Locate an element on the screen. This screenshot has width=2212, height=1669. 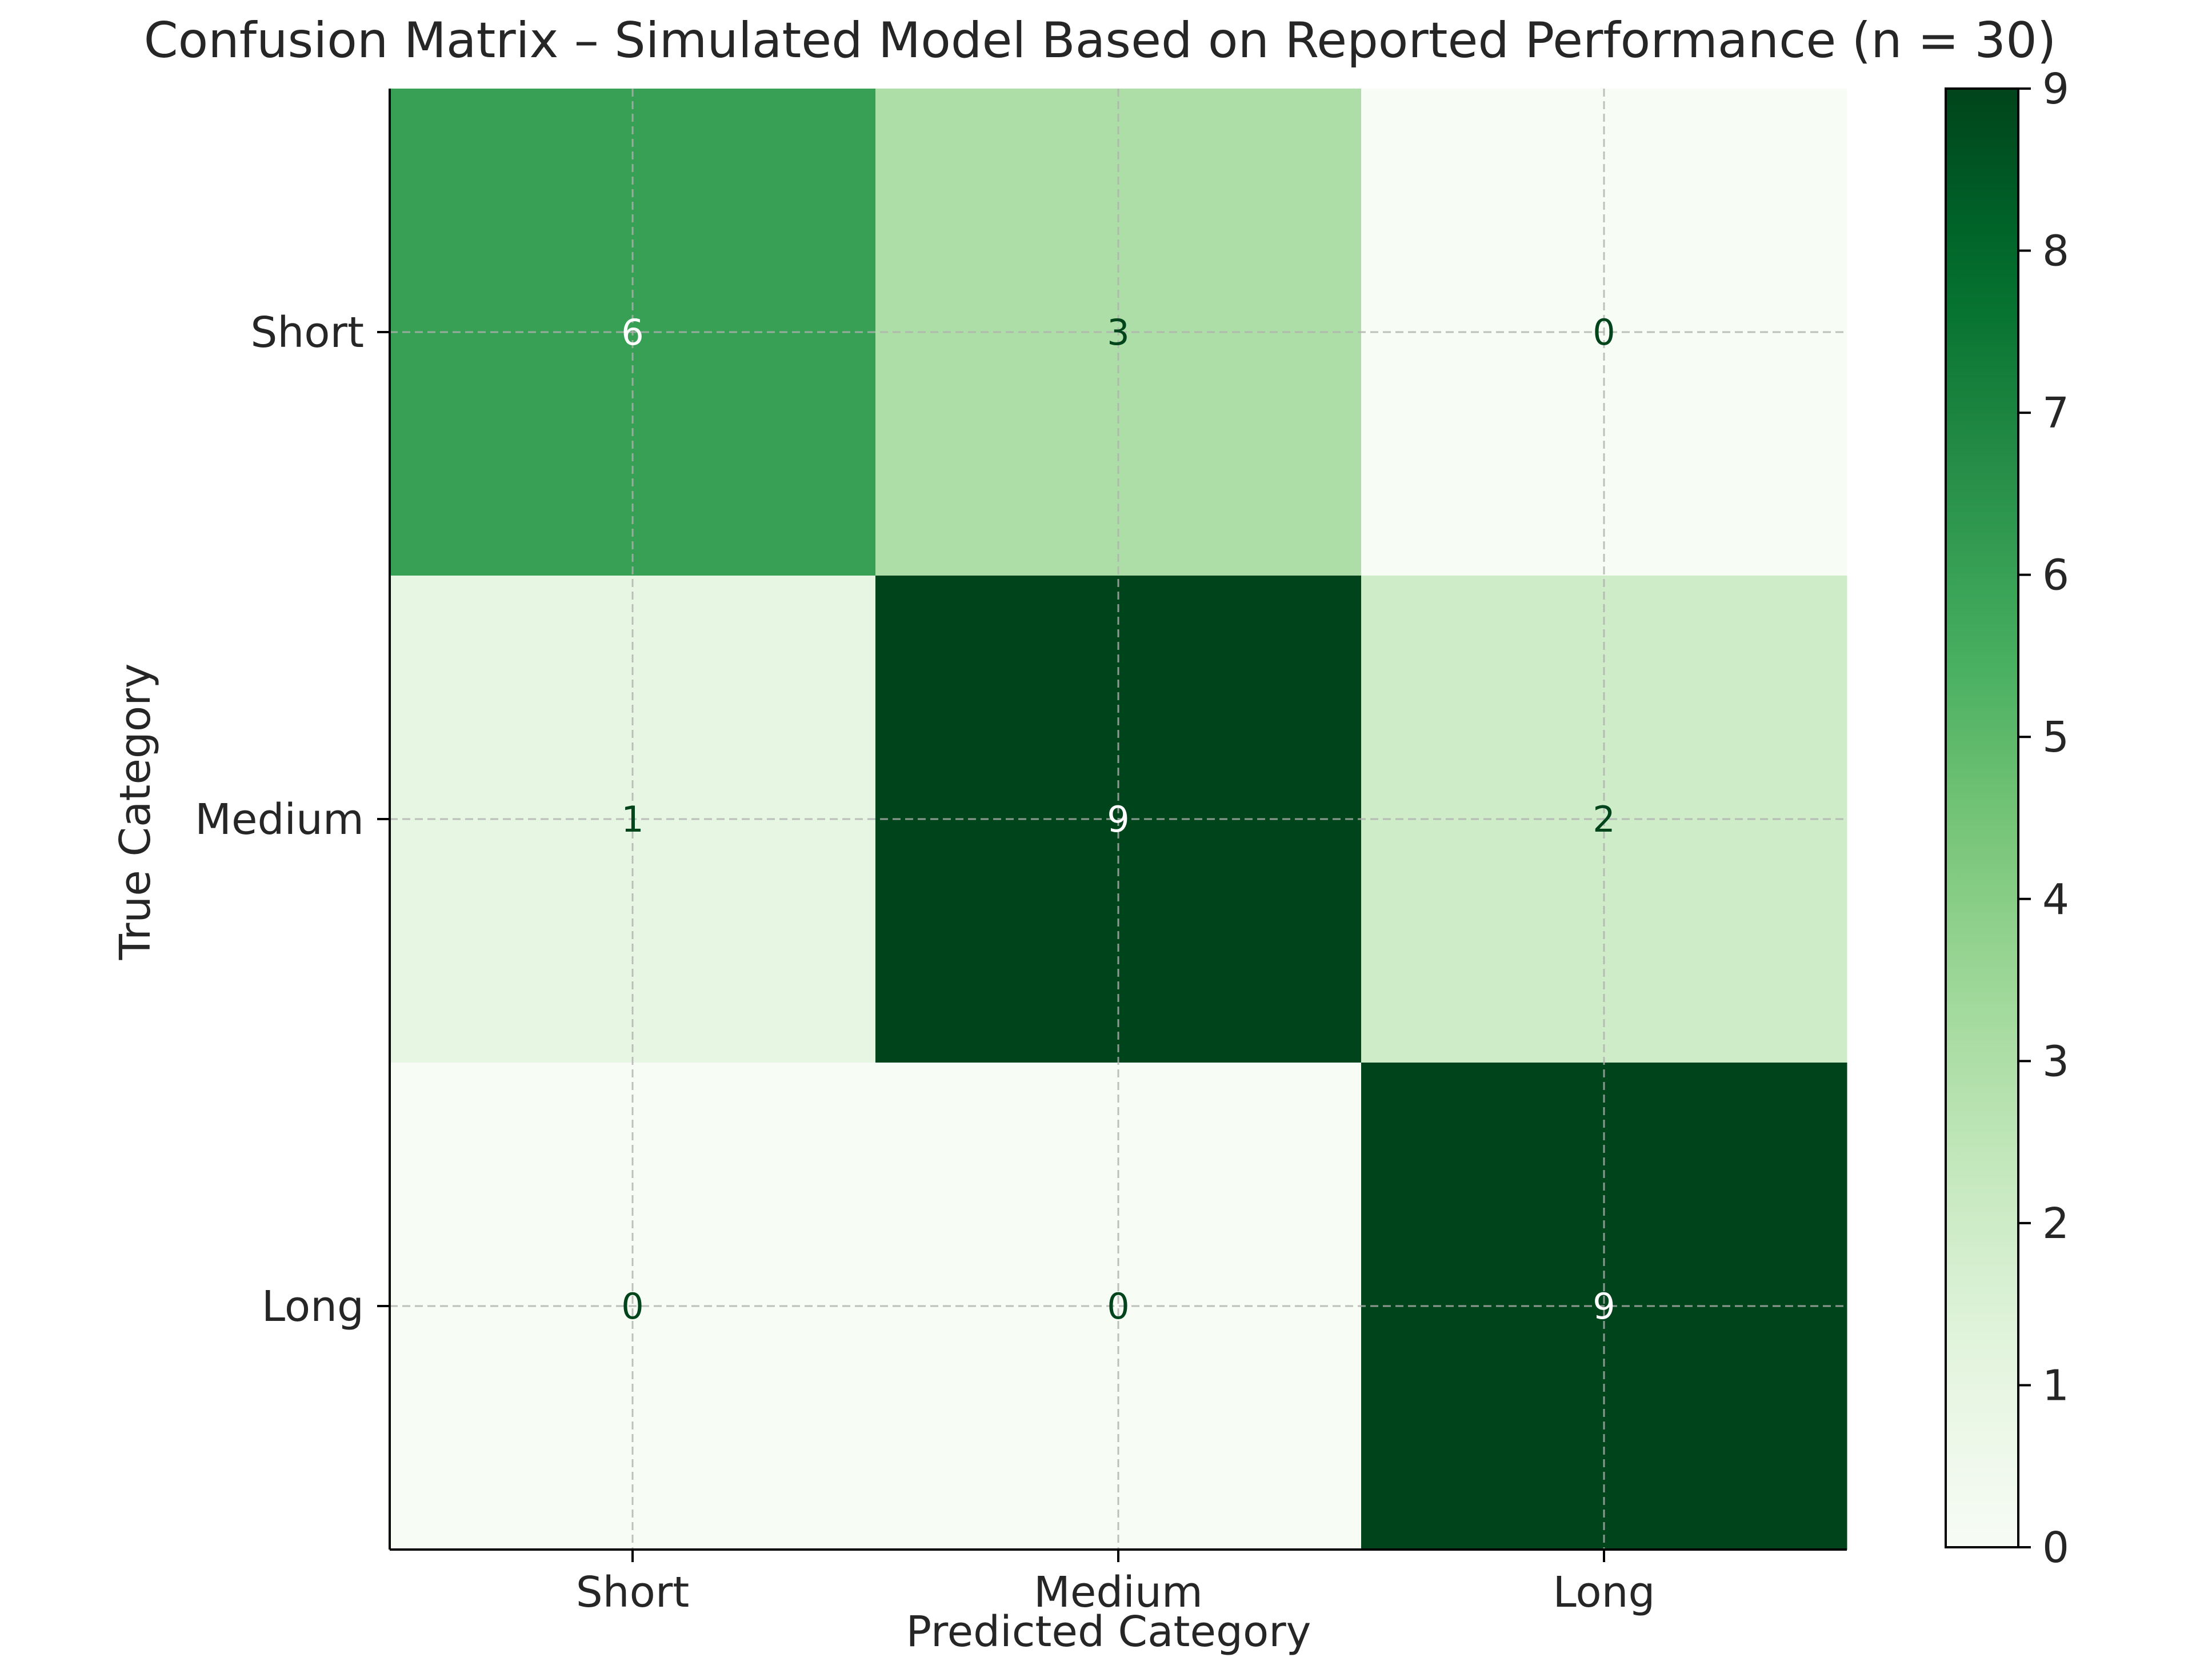
x-axis-label: Predicted Category is located at coordinates (1108, 1632).